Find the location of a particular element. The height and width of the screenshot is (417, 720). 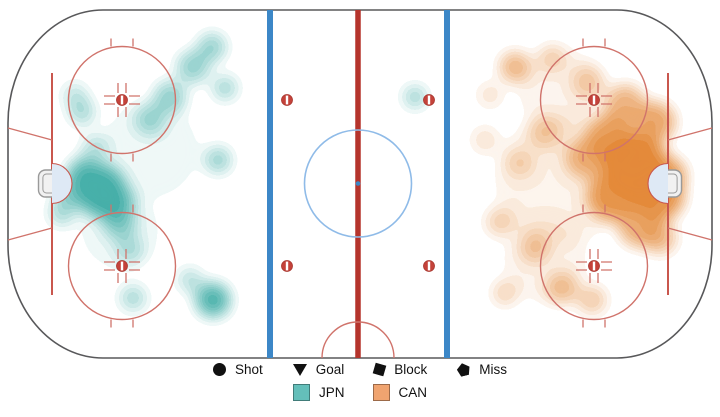

goal-crease-right is located at coordinates (658, 183).